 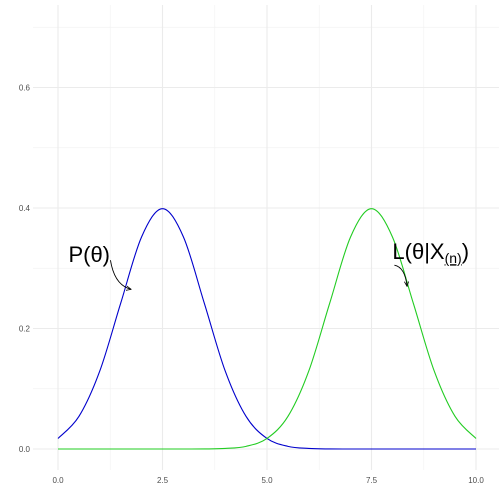 I want to click on y-tick-label: 0.0, so click(x=25, y=449).